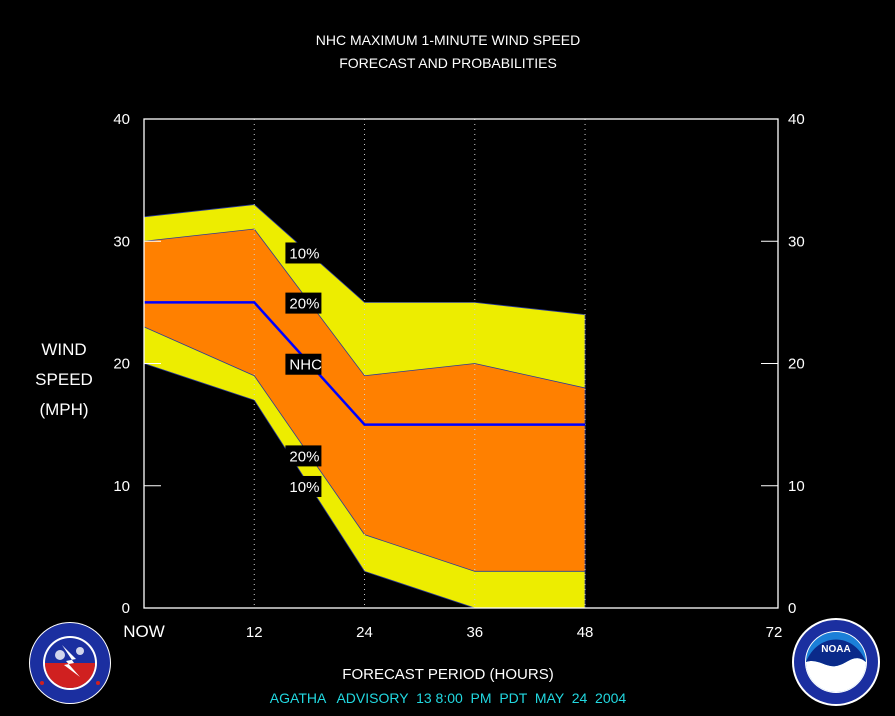 Image resolution: width=895 pixels, height=716 pixels. Describe the element at coordinates (121, 486) in the screenshot. I see `y-tick-label-left-10: 10` at that location.